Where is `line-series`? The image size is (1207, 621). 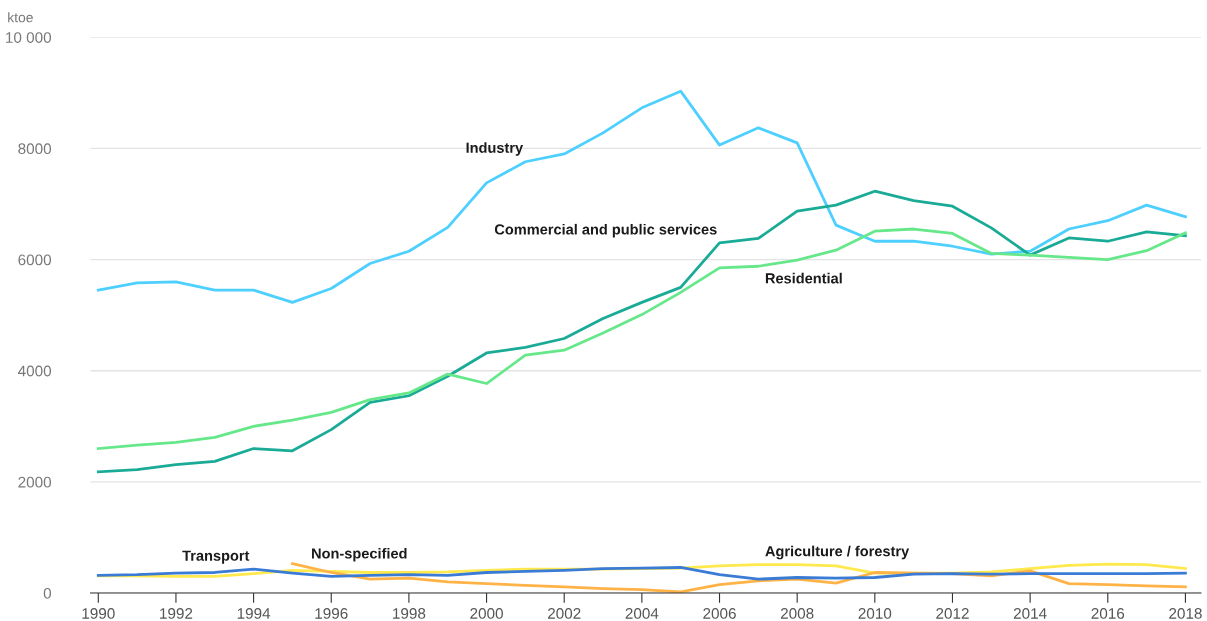
line-series is located at coordinates (641, 573).